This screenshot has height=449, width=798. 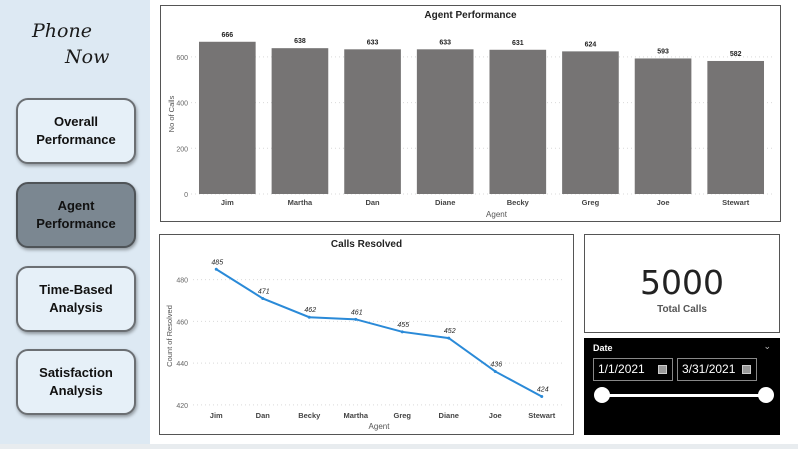 I want to click on data-label: 666, so click(x=227, y=35).